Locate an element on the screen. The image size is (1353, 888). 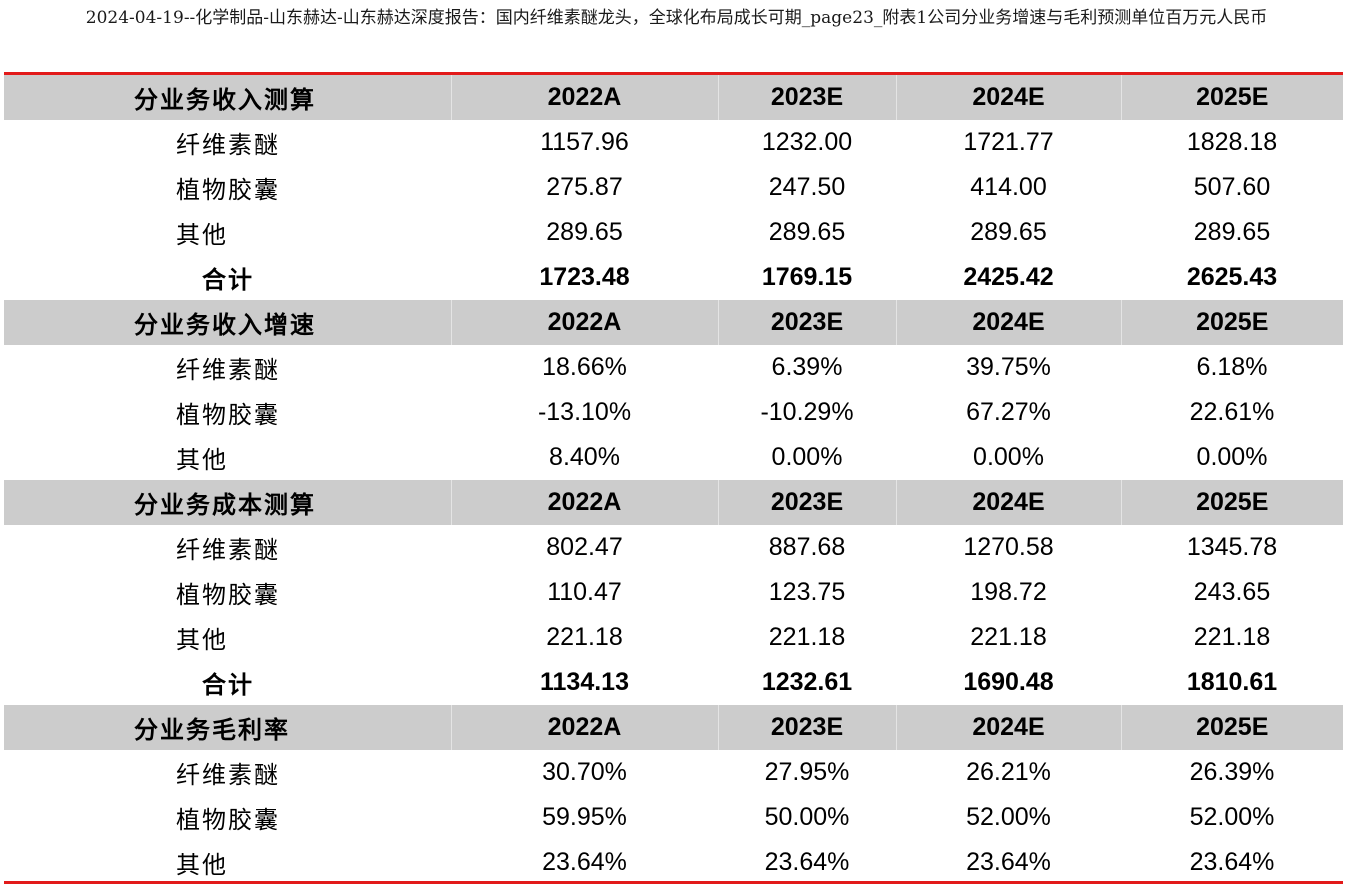
table-row: 纤维素醚 1157.96 1232.00 1721.77 1828.18 is located at coordinates (673, 142).